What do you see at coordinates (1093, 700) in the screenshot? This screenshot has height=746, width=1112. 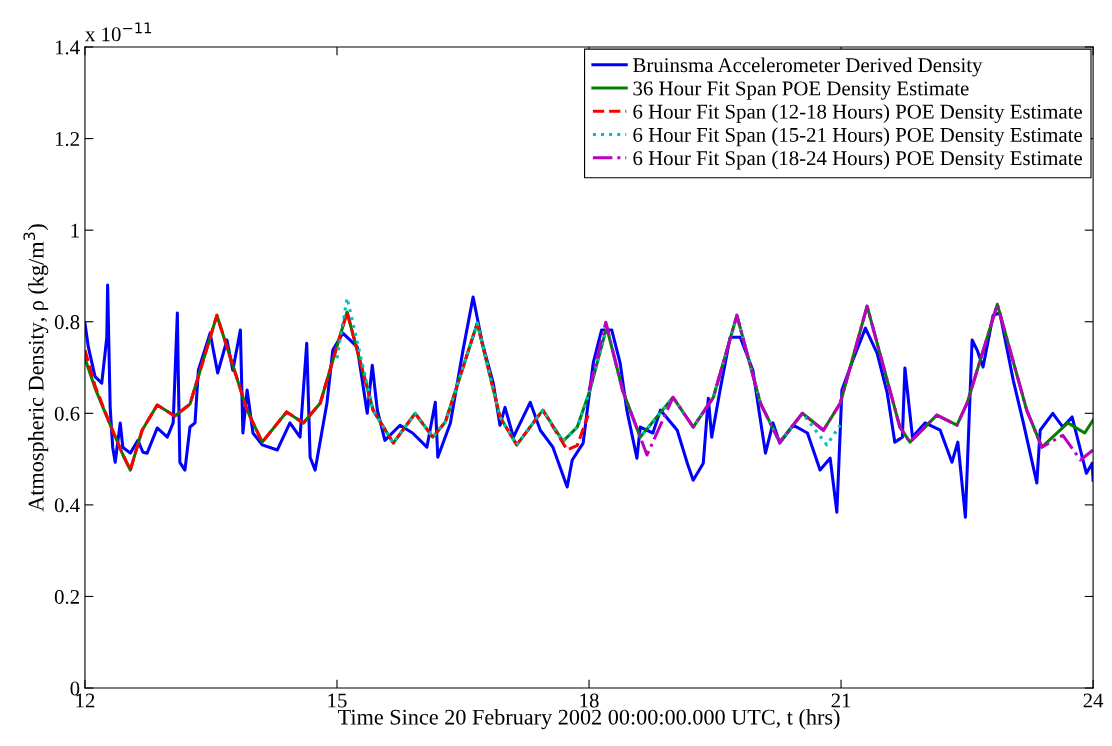 I see `x-tick-label: 24` at bounding box center [1093, 700].